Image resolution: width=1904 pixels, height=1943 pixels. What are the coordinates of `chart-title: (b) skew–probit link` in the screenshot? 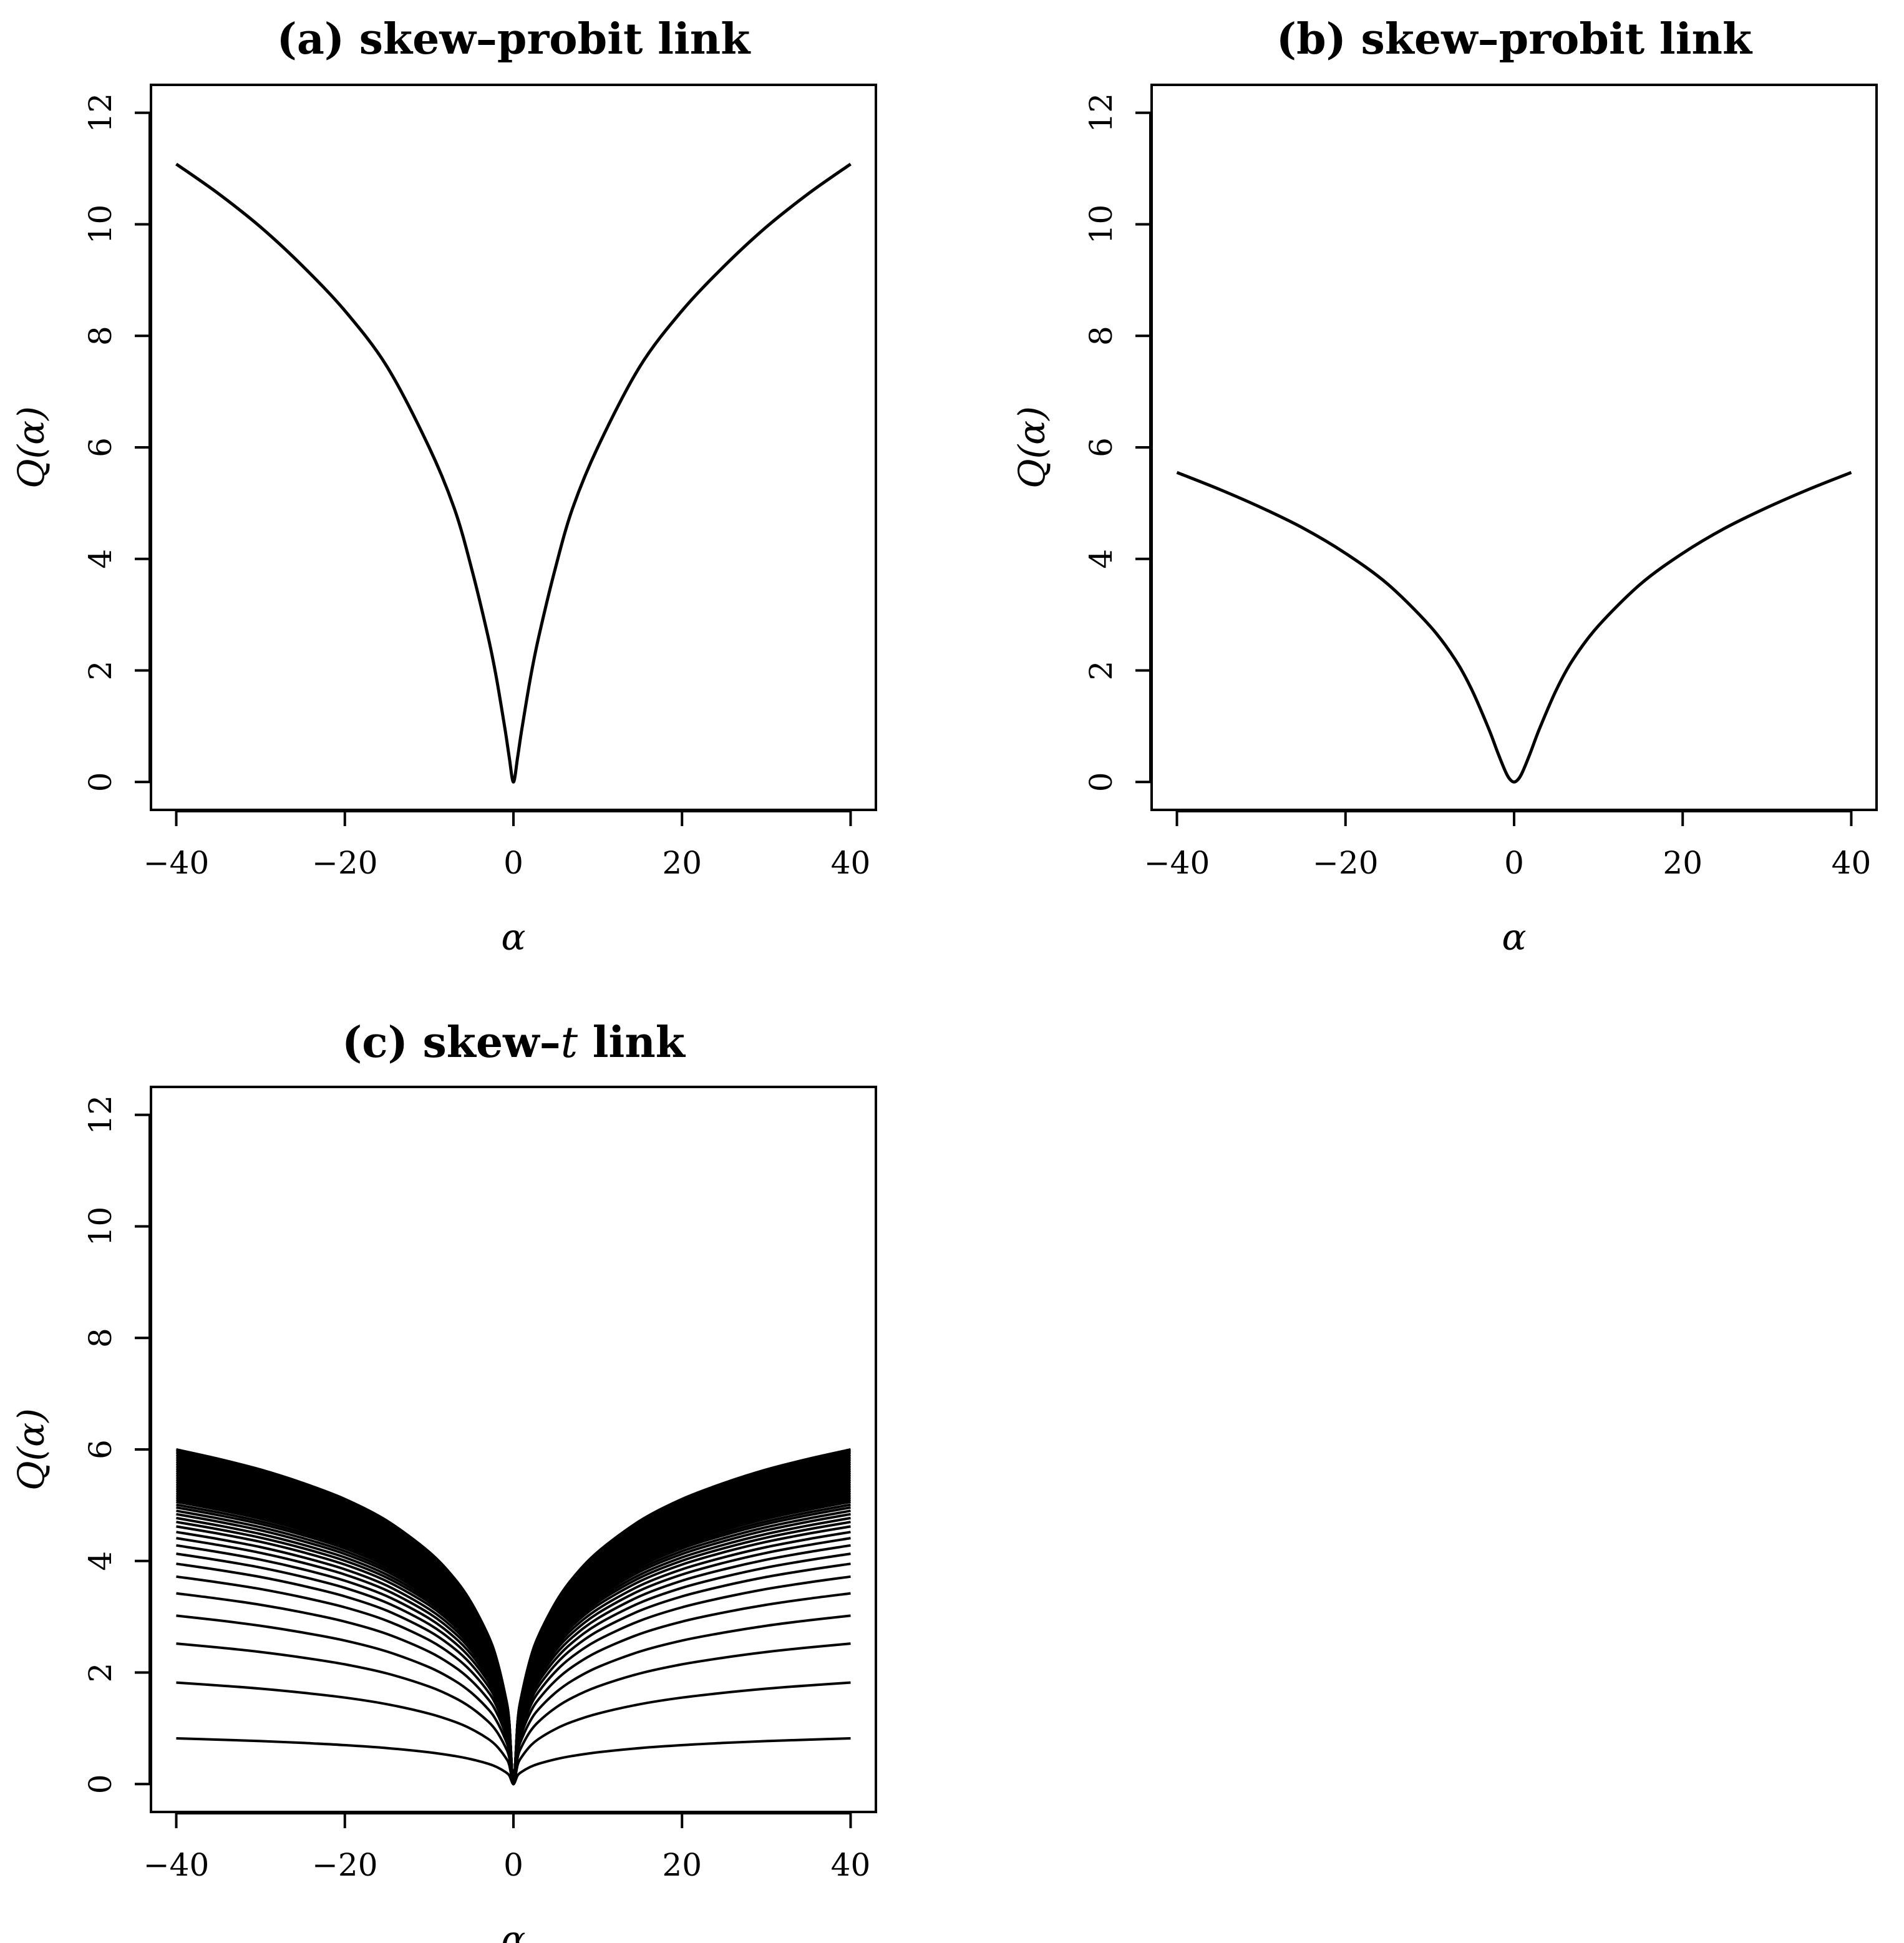 It's located at (1514, 39).